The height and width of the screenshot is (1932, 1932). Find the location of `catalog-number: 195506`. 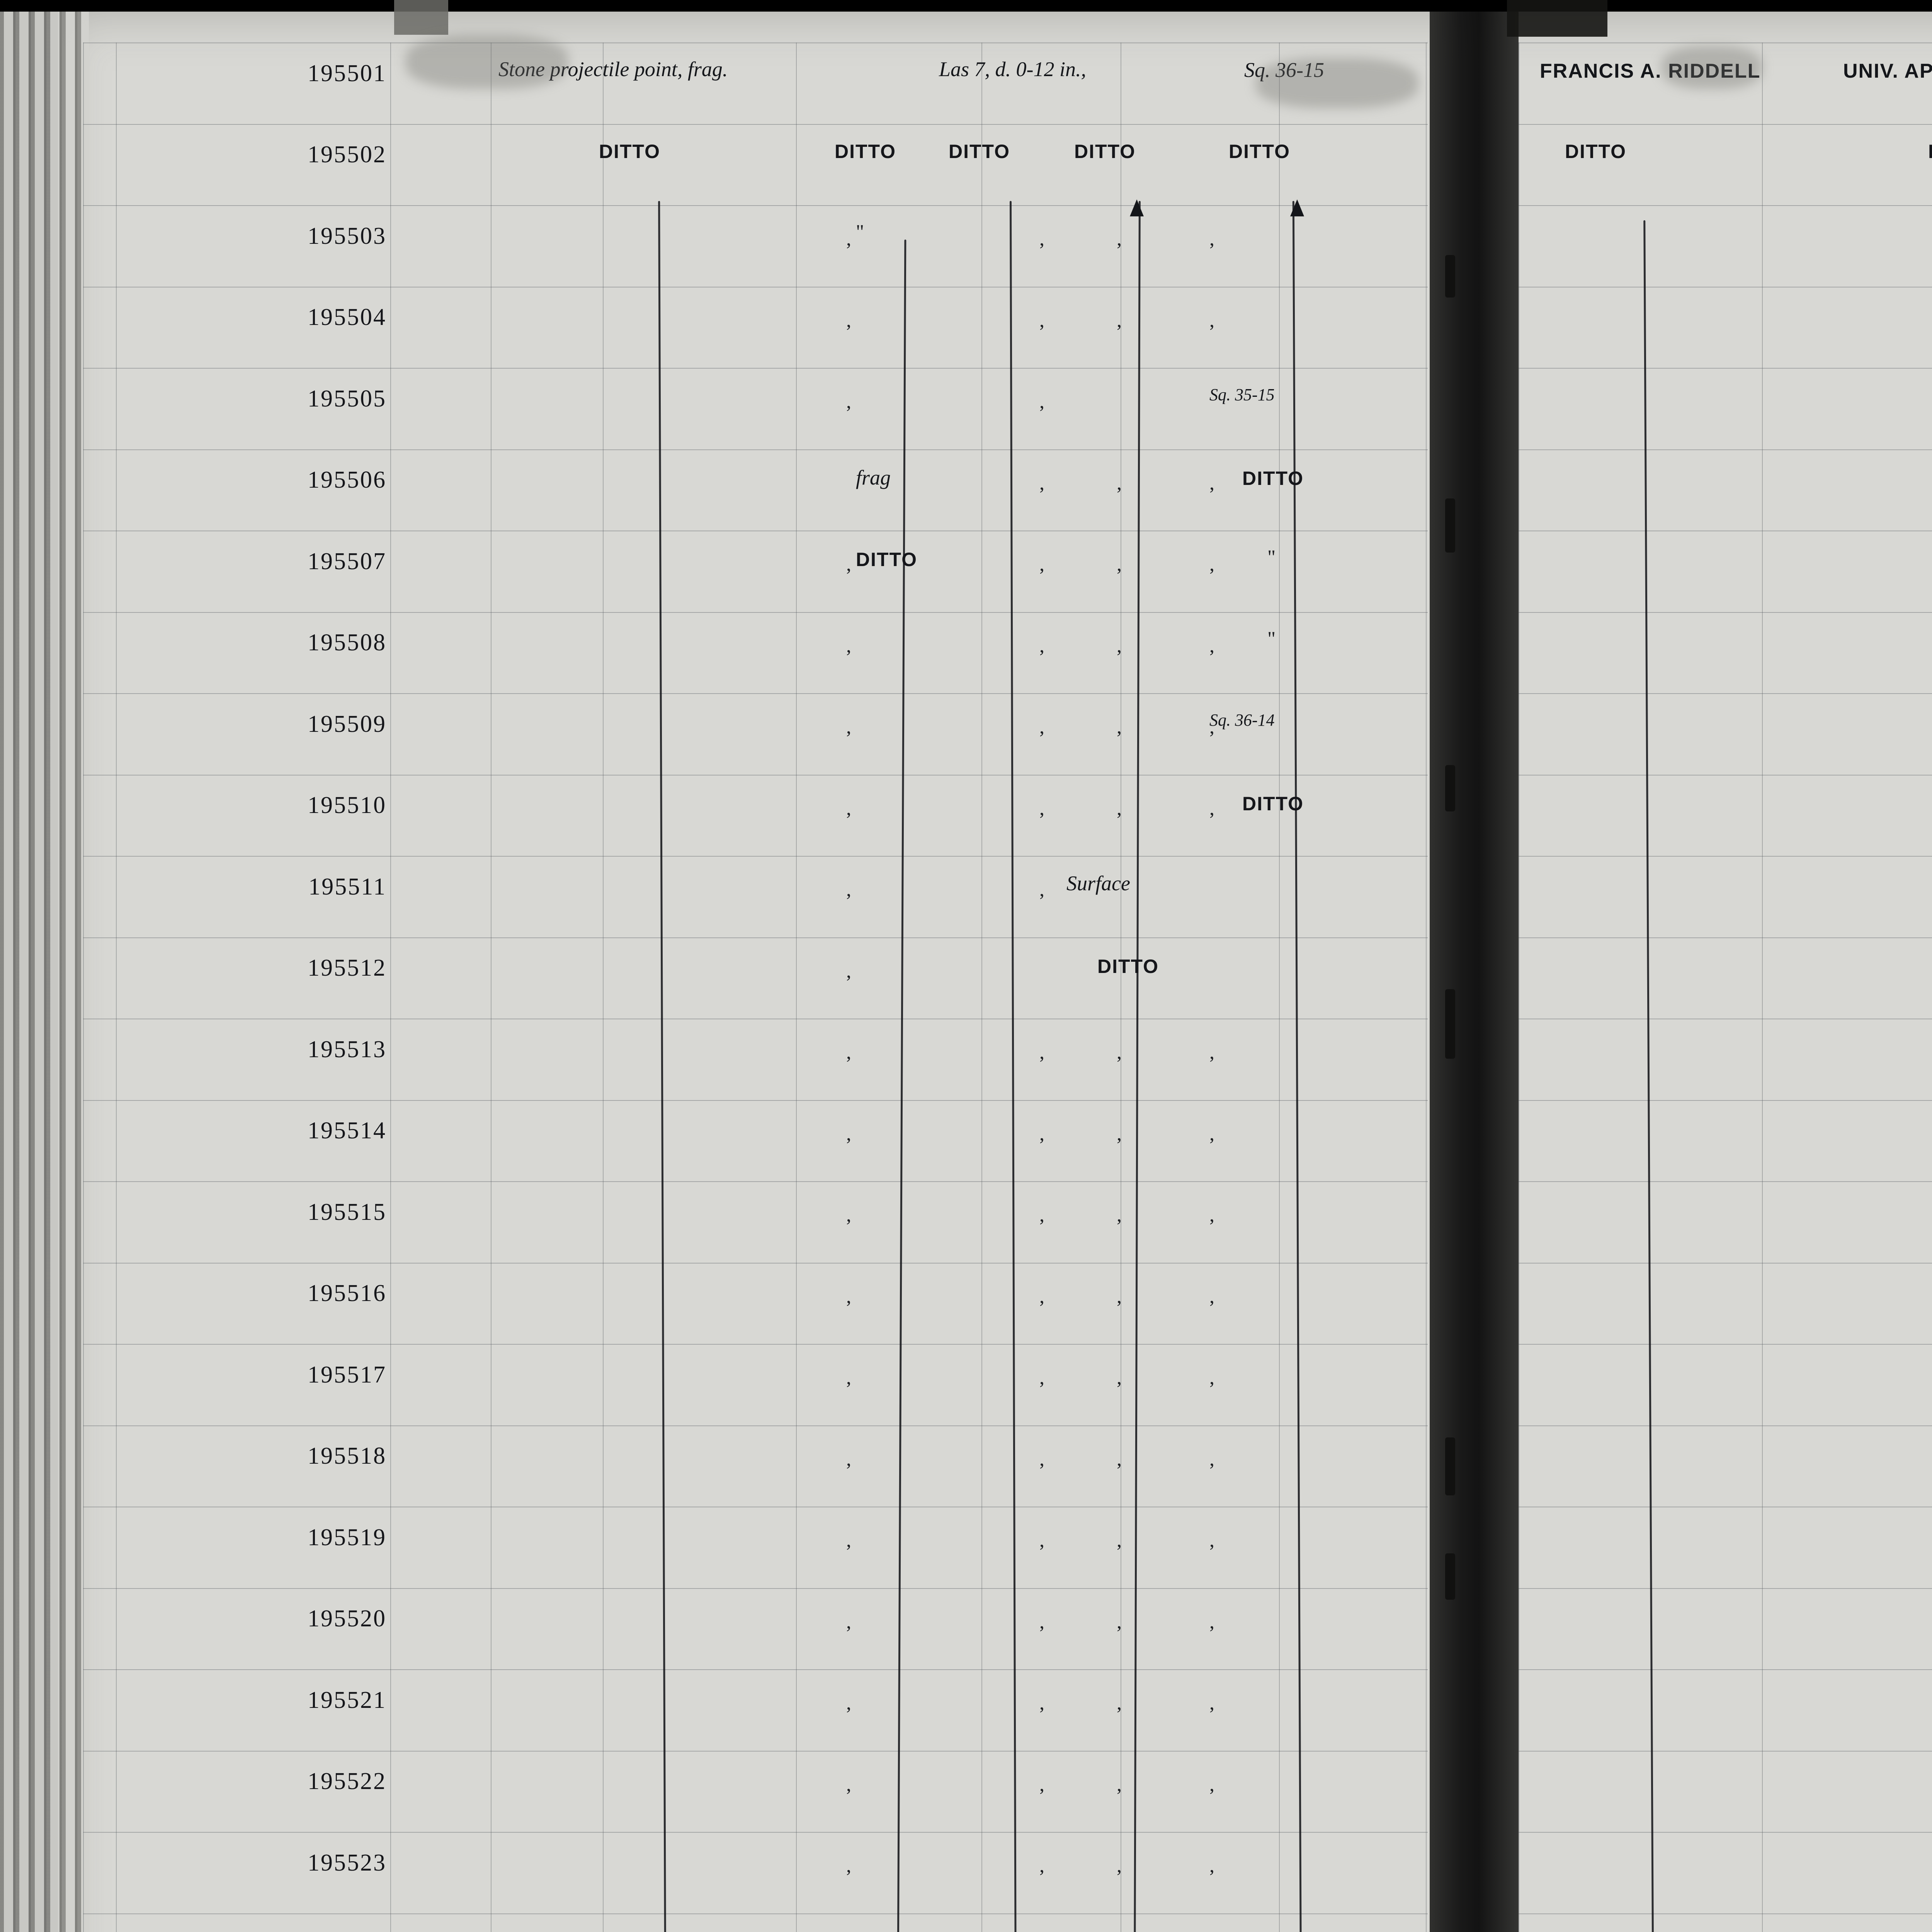

catalog-number: 195506 is located at coordinates (347, 480).